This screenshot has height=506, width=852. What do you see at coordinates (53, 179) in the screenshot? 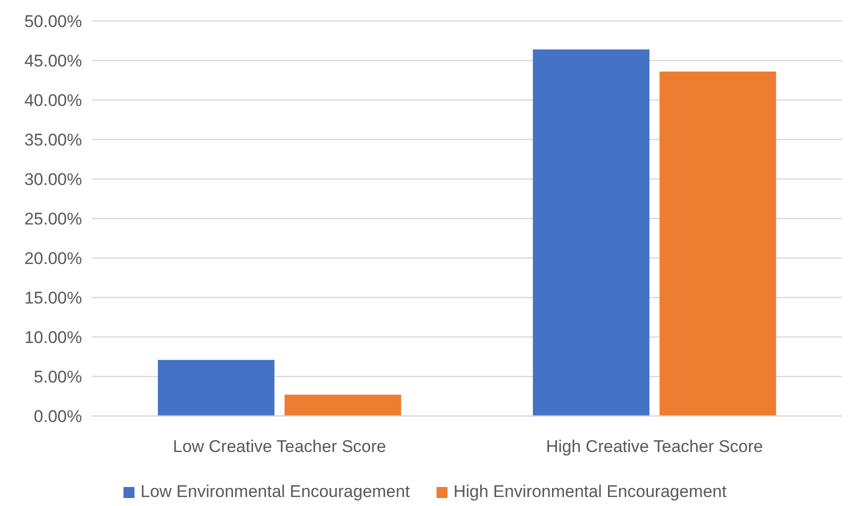
I see `y-tick-label: 30.00%` at bounding box center [53, 179].